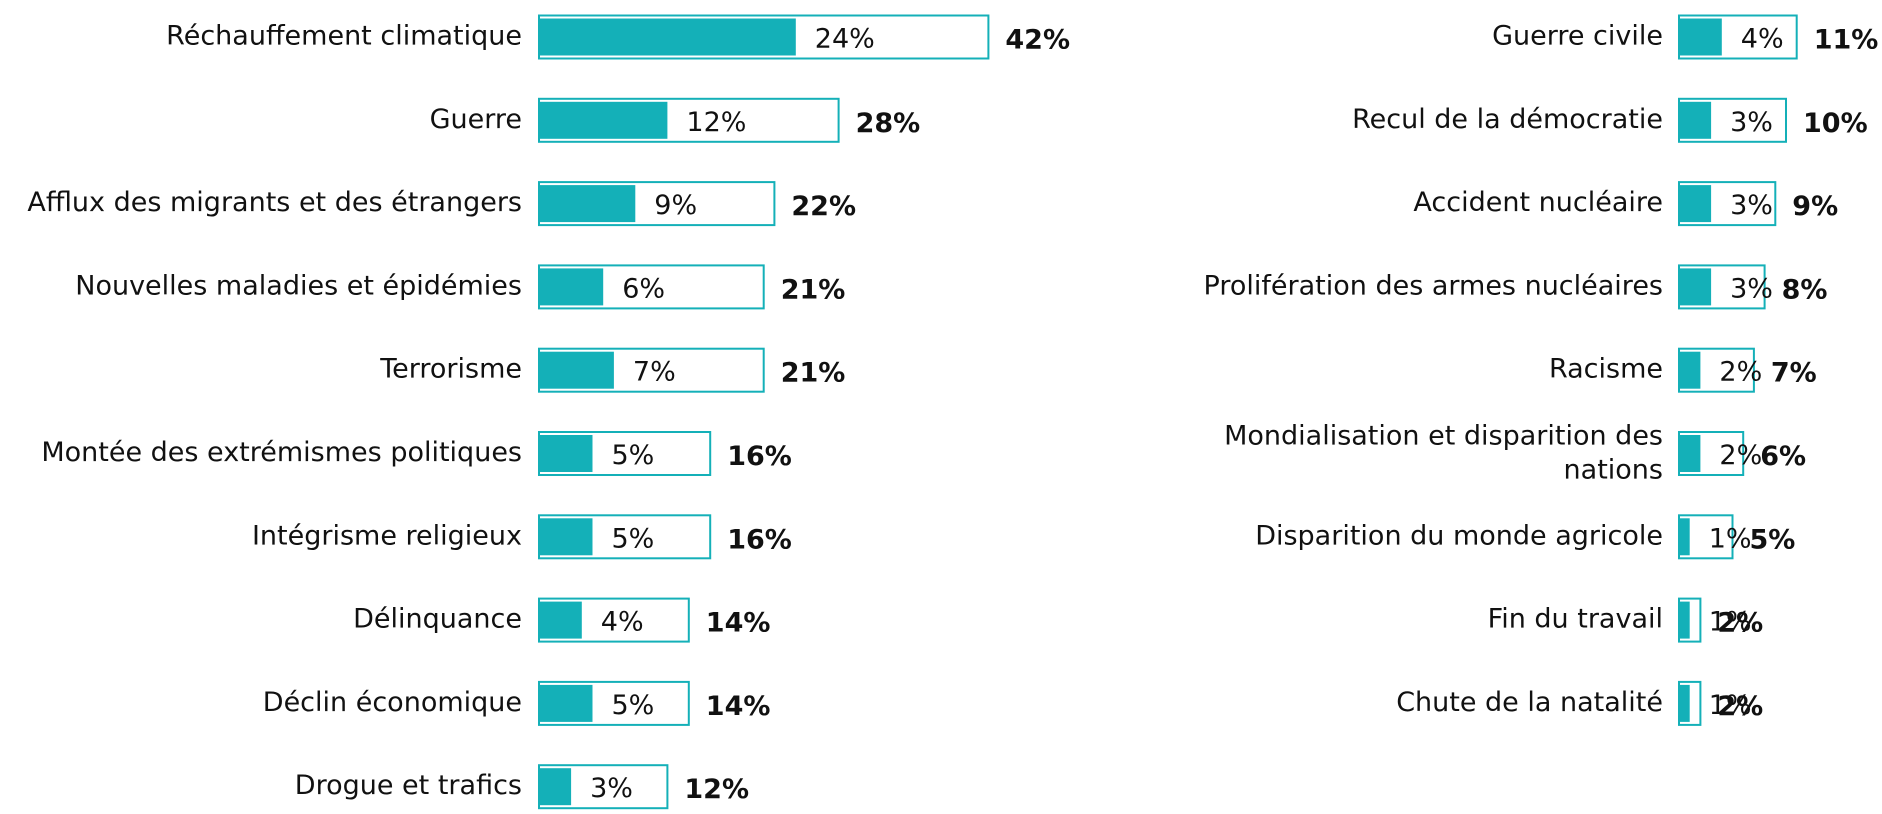  What do you see at coordinates (1794, 373) in the screenshot?
I see `total-label: 7%` at bounding box center [1794, 373].